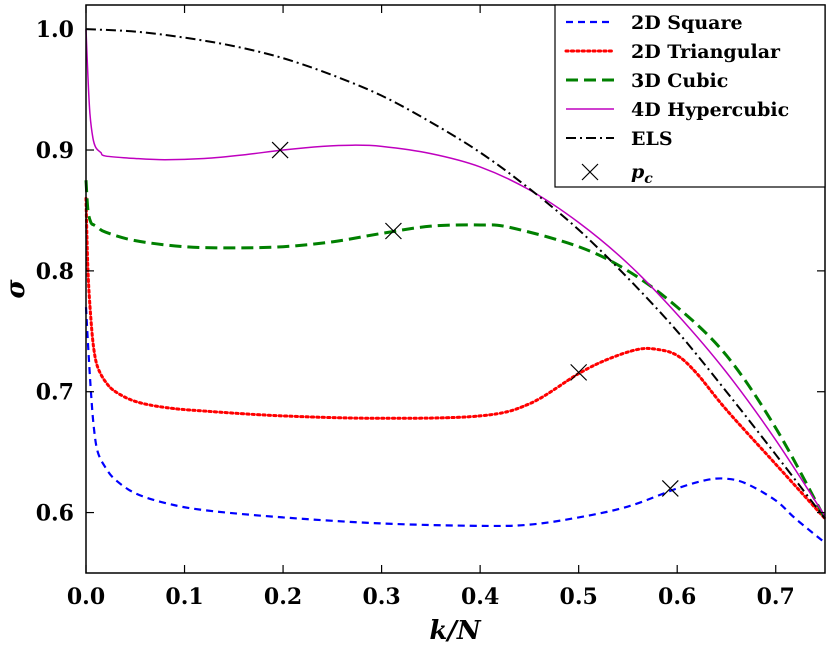 The height and width of the screenshot is (652, 831). Describe the element at coordinates (480, 597) in the screenshot. I see `x-tick-label: 0.4` at that location.